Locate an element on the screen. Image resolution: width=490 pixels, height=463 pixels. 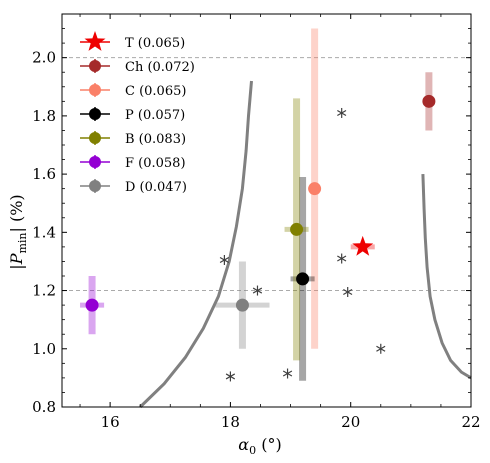
x-tick-label: 20 is located at coordinates (350, 422).